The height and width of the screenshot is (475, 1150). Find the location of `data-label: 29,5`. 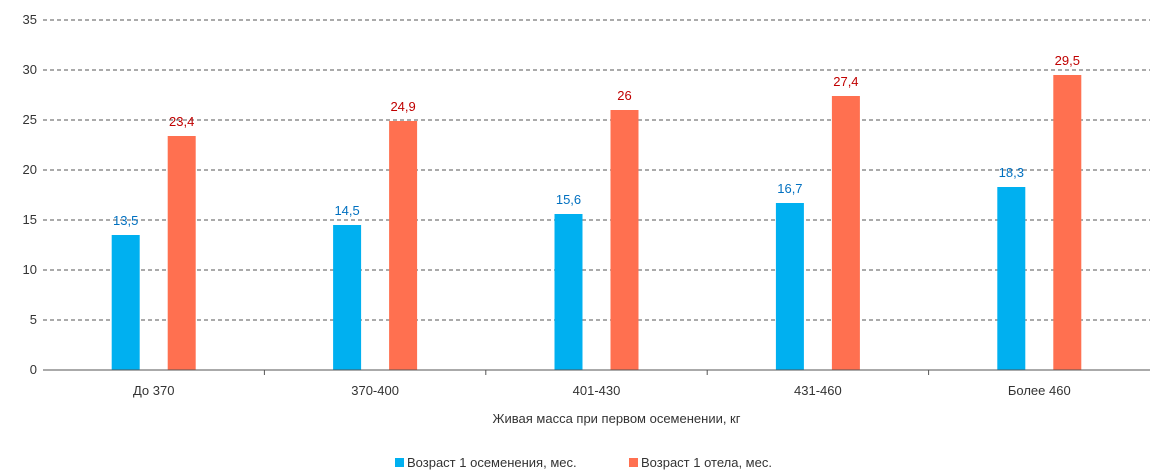

data-label: 29,5 is located at coordinates (1067, 60).